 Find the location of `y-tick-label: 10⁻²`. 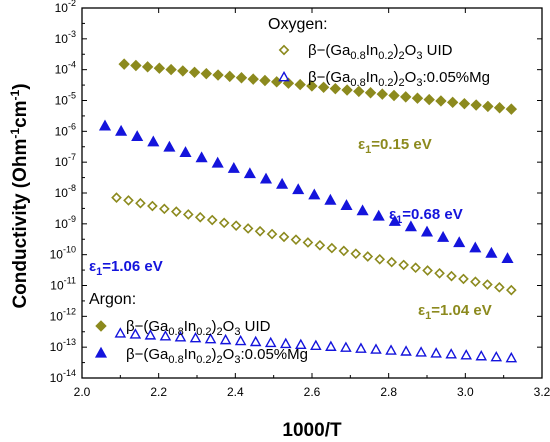

y-tick-label: 10⁻² is located at coordinates (65, 7).